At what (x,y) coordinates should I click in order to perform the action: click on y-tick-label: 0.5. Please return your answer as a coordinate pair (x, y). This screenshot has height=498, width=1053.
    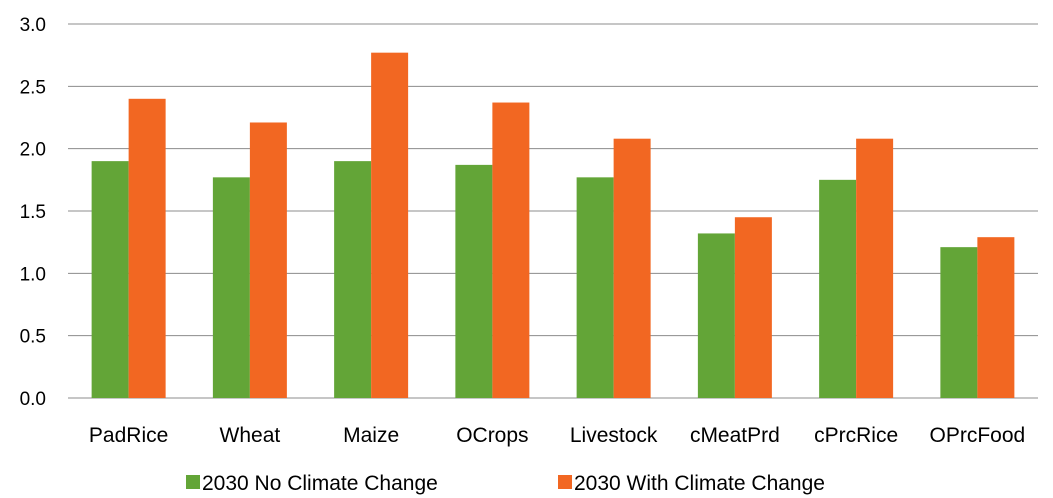
    Looking at the image, I should click on (33, 337).